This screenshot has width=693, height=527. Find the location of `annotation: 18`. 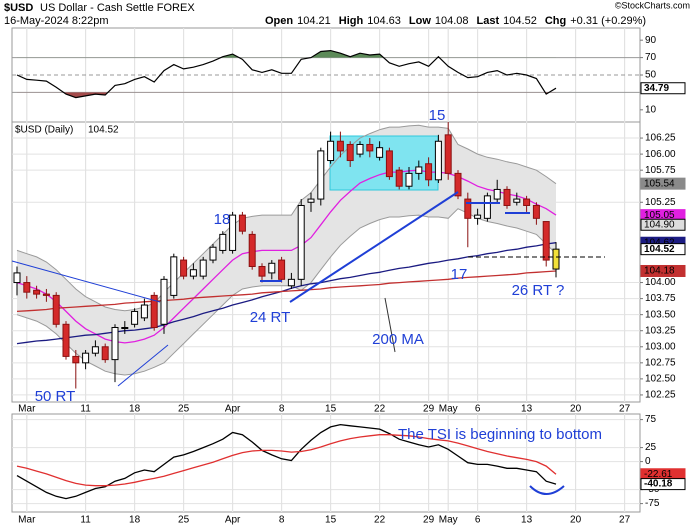

annotation: 18 is located at coordinates (222, 219).